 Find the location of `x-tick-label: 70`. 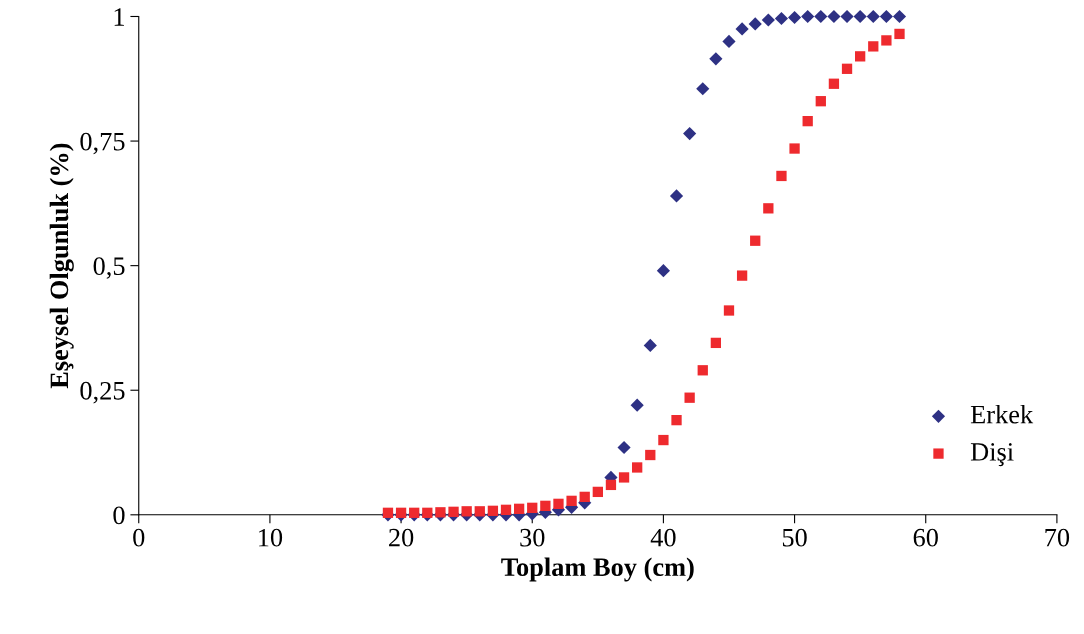

x-tick-label: 70 is located at coordinates (1057, 537).